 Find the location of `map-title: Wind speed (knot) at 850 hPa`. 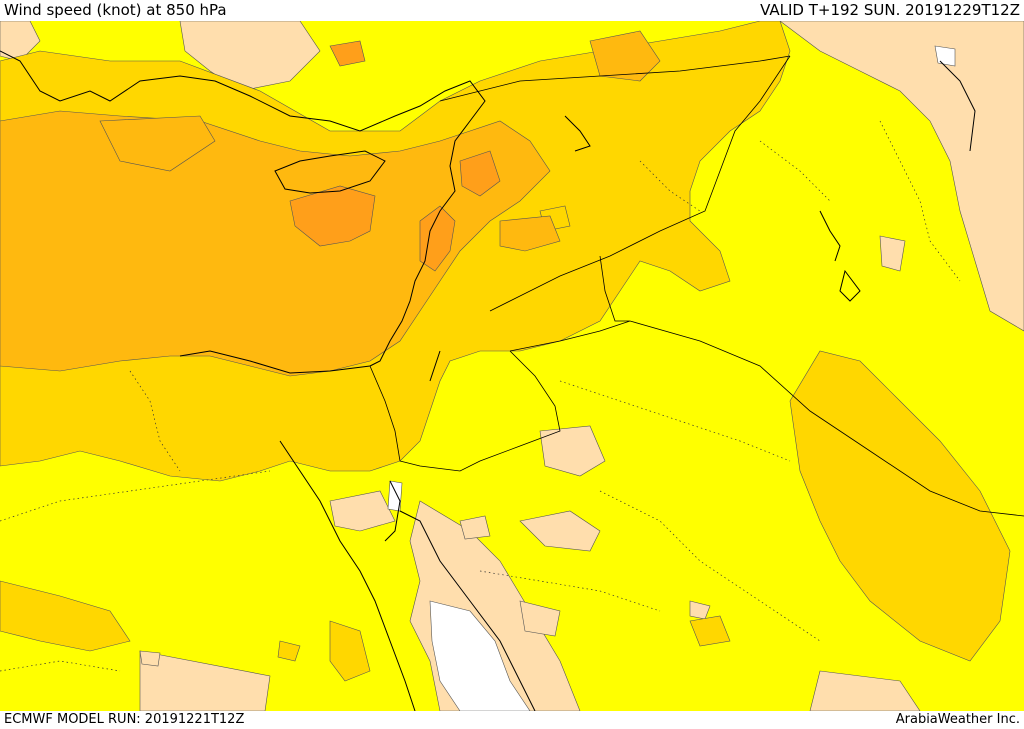

map-title: Wind speed (knot) at 850 hPa is located at coordinates (115, 10).